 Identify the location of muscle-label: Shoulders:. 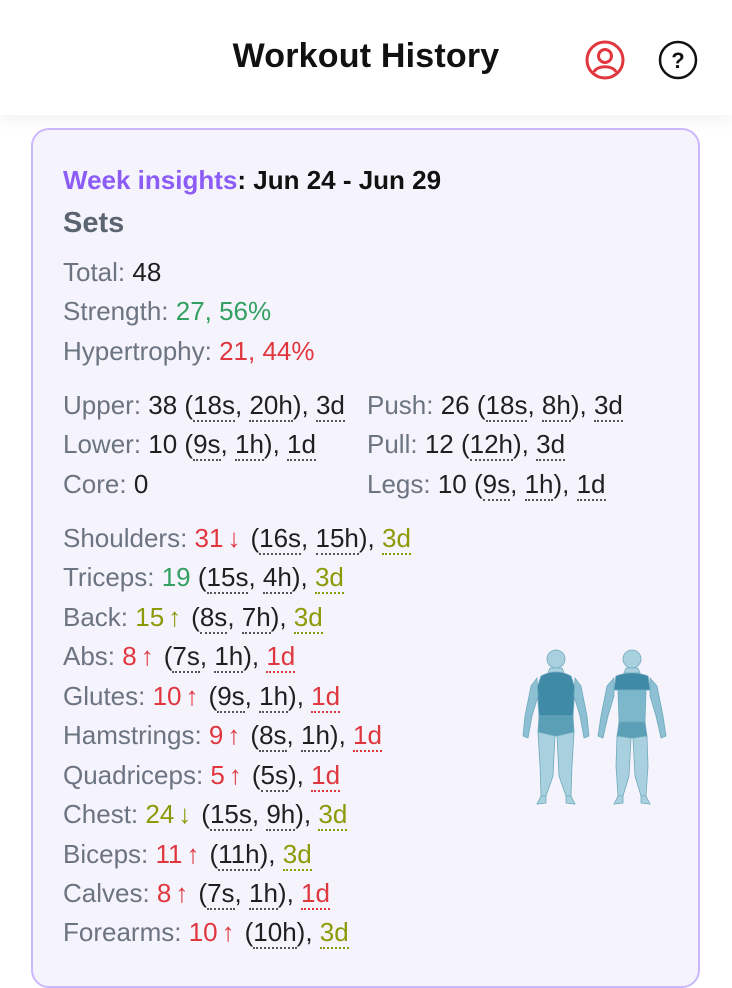
(129, 538).